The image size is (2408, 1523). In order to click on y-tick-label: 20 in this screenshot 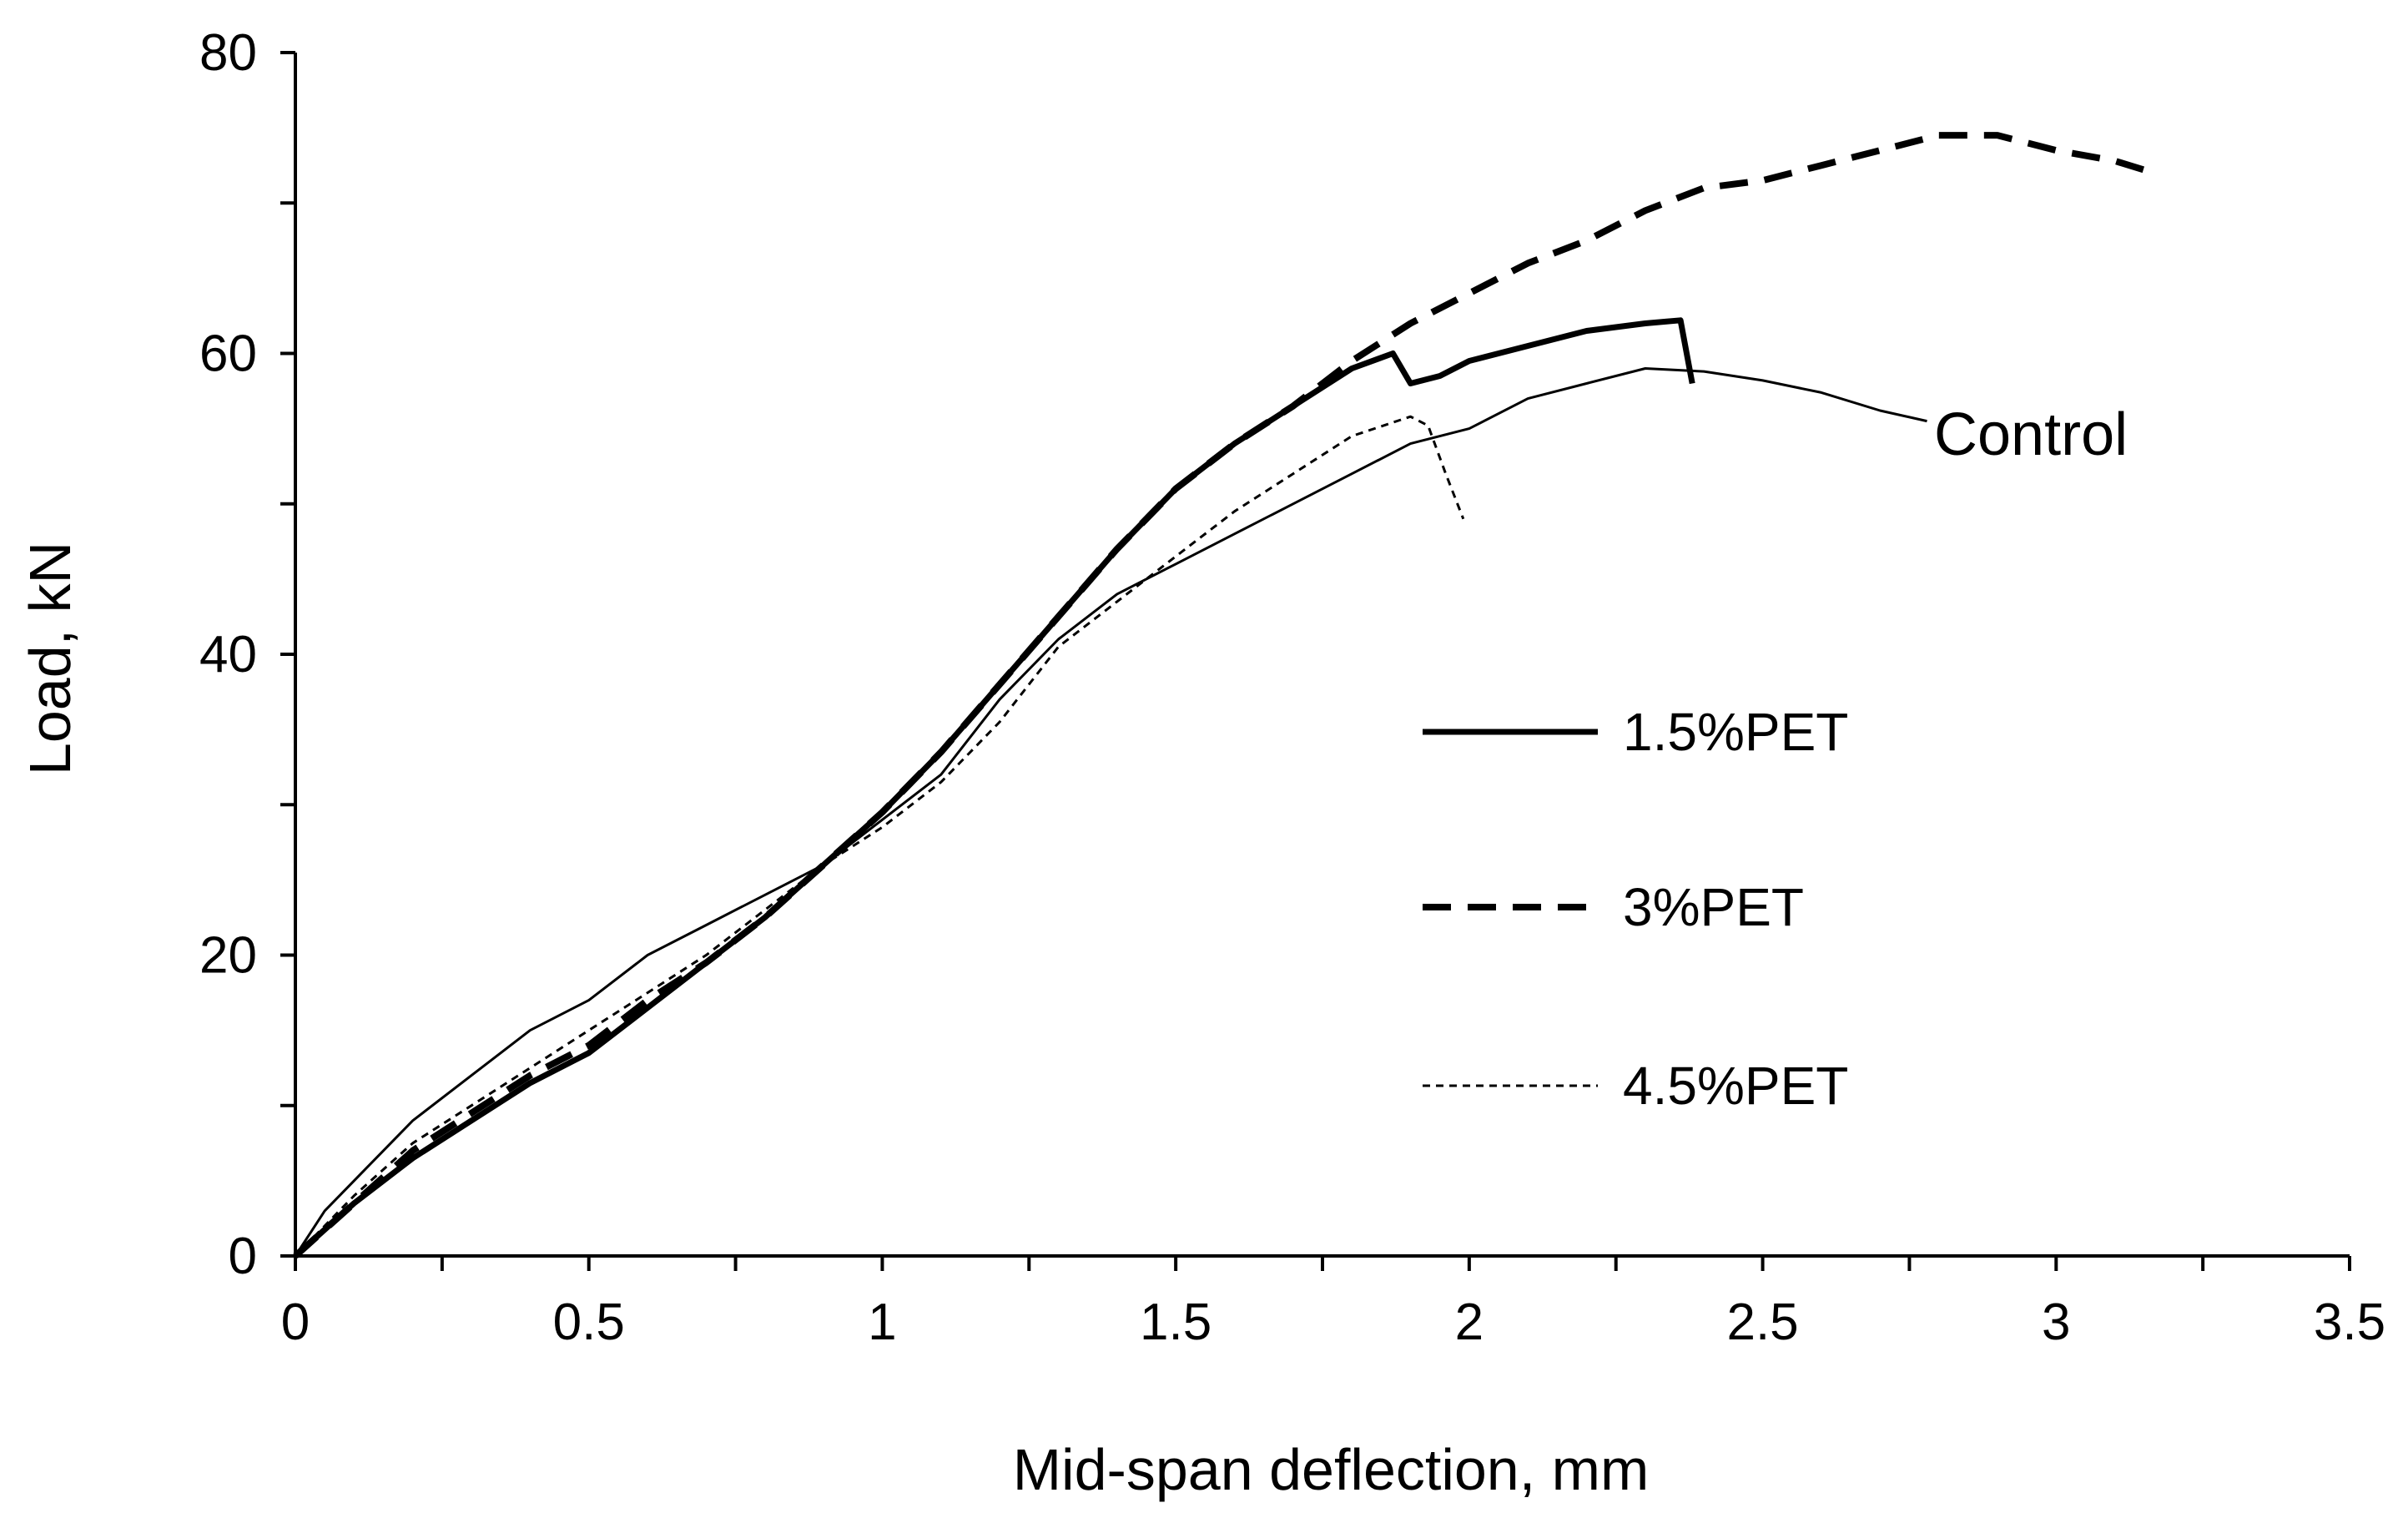, I will do `click(228, 956)`.